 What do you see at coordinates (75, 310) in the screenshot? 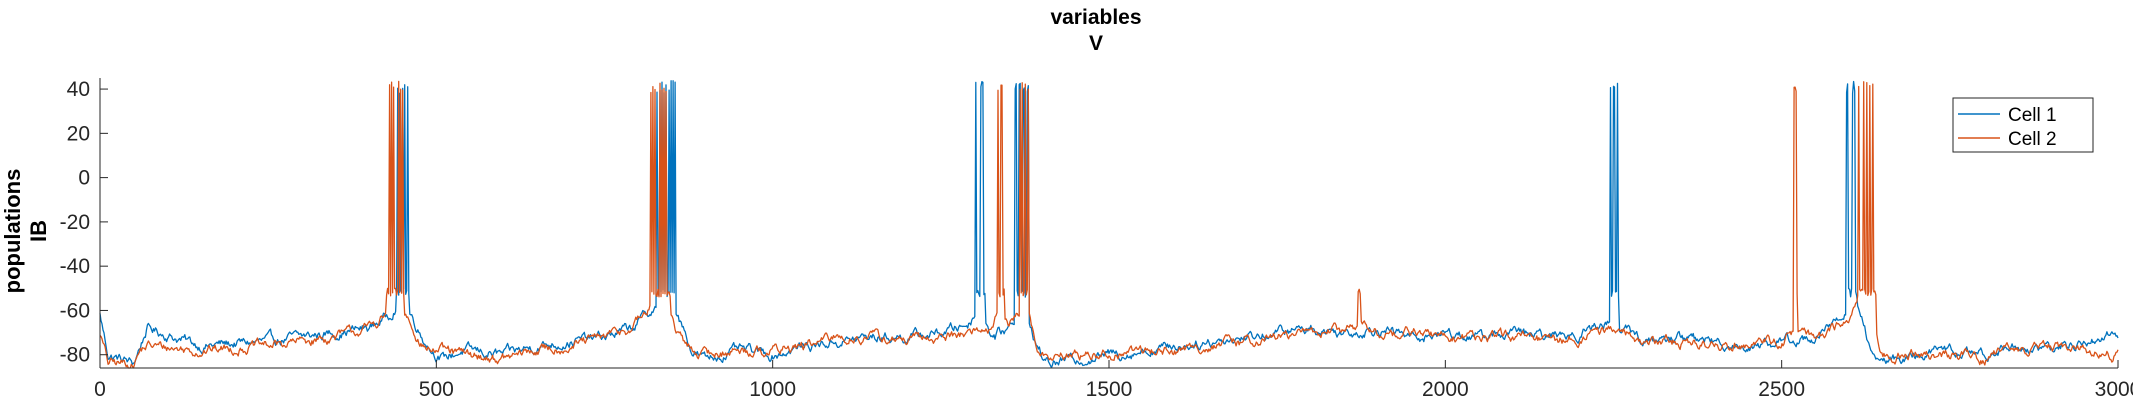
I see `y-tick-label: -60` at bounding box center [75, 310].